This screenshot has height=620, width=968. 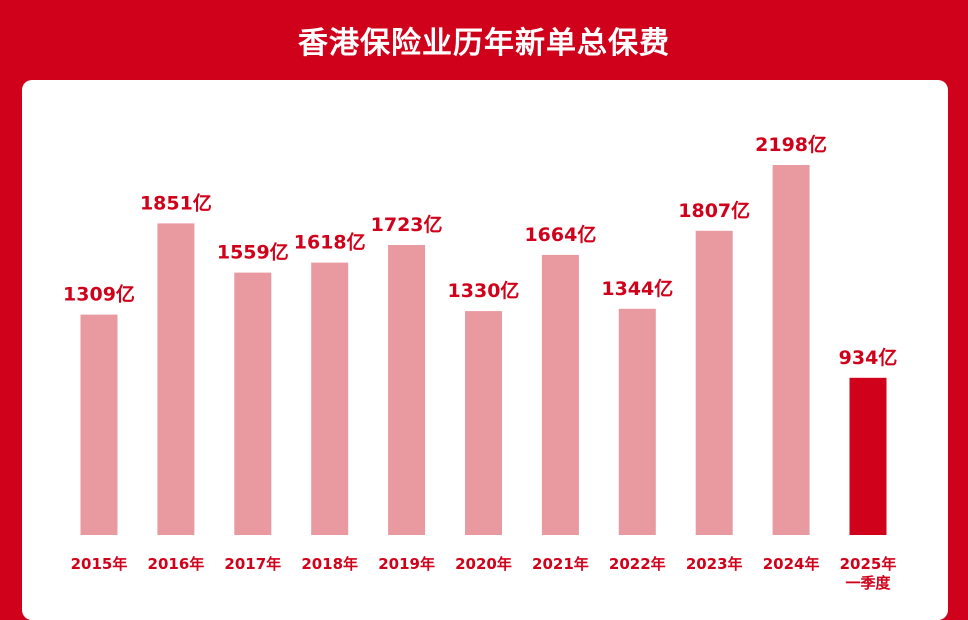 I want to click on x-tick-label: 2025年, so click(x=868, y=564).